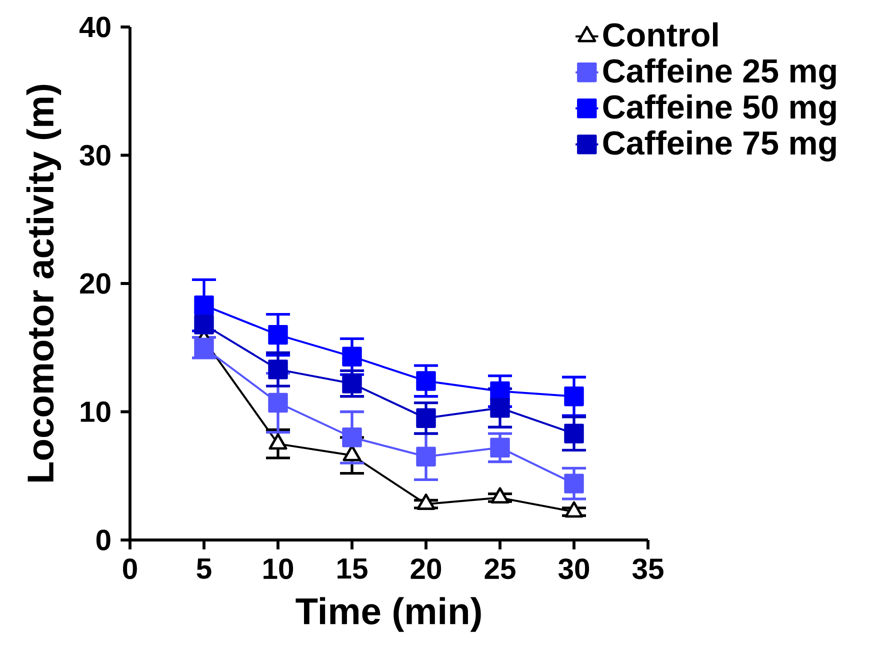  What do you see at coordinates (130, 569) in the screenshot?
I see `x-tick-label: 0` at bounding box center [130, 569].